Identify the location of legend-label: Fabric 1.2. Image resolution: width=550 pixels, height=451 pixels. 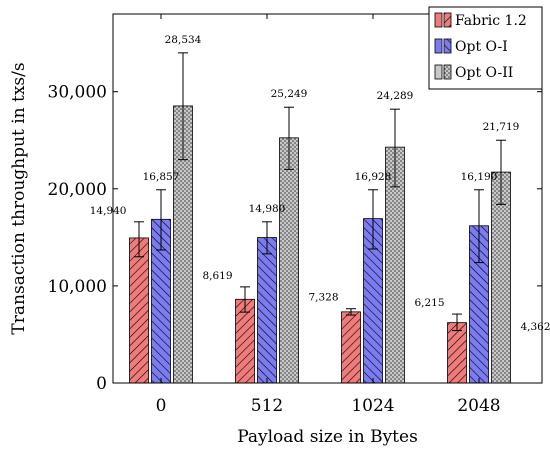
(491, 21).